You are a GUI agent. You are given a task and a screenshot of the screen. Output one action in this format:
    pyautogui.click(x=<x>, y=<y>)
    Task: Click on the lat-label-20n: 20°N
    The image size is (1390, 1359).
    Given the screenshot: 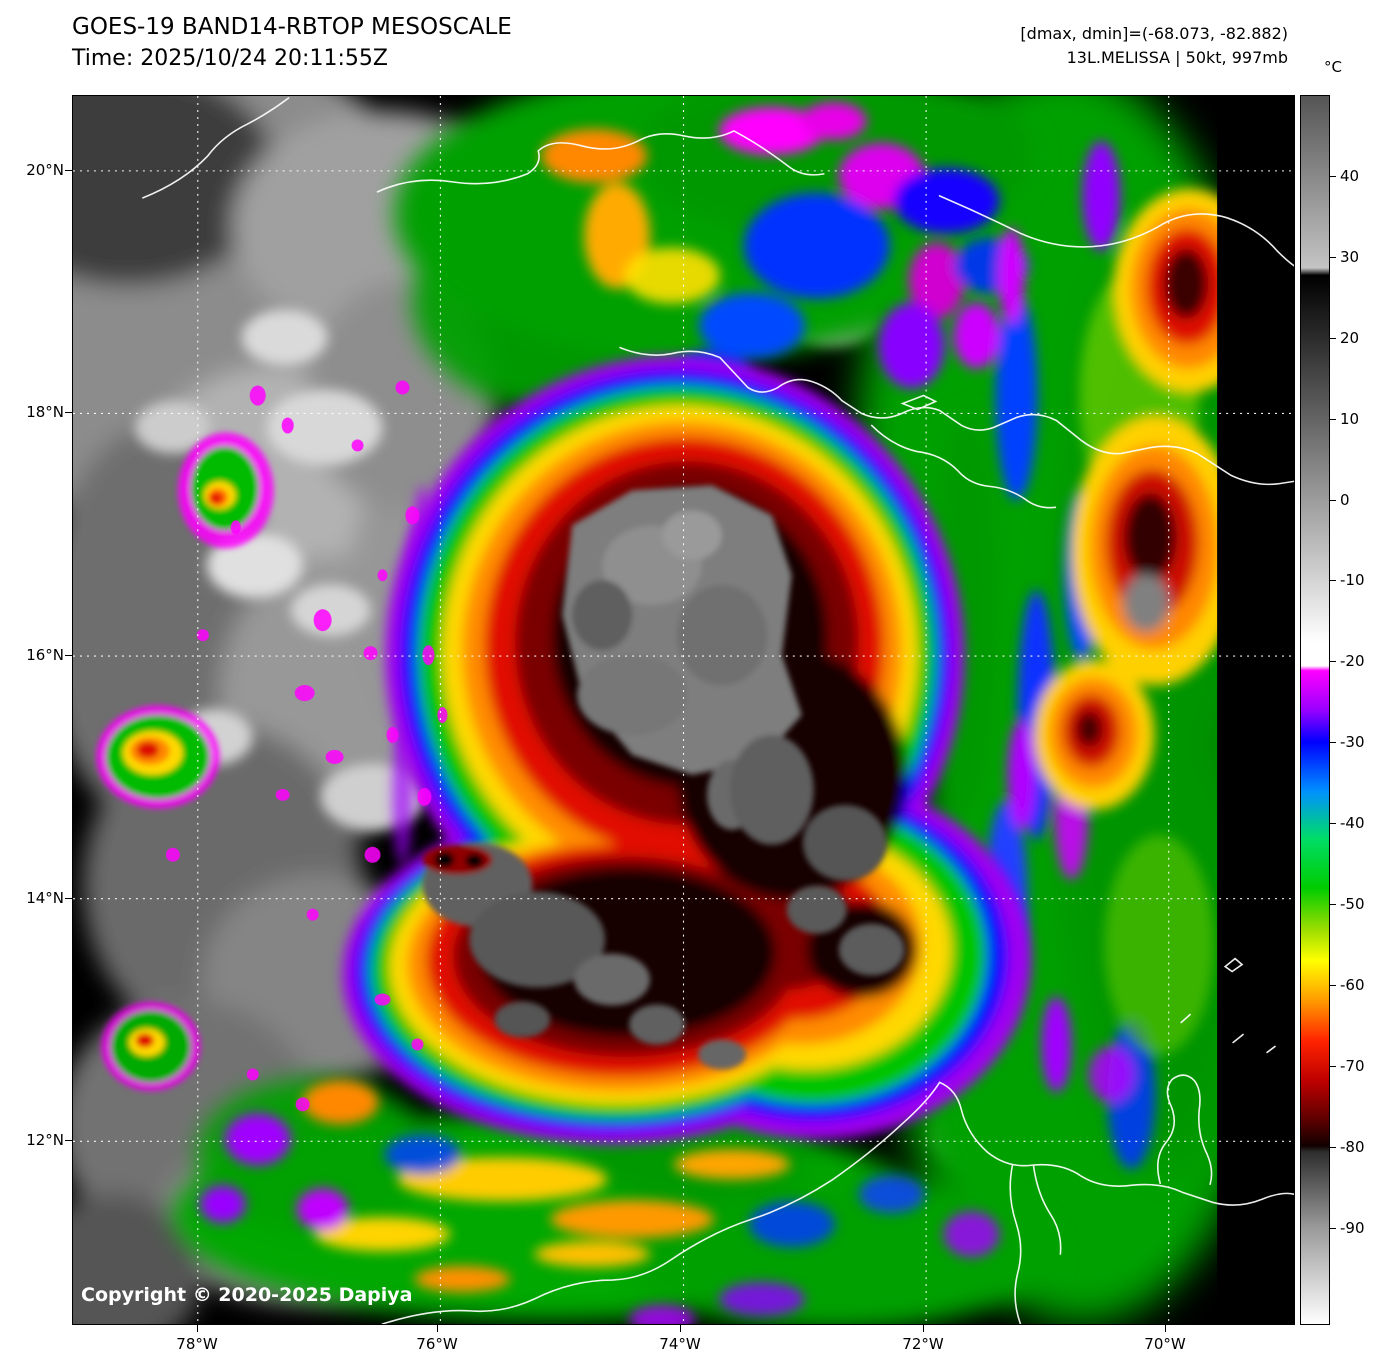 What is the action you would take?
    pyautogui.click(x=45, y=170)
    